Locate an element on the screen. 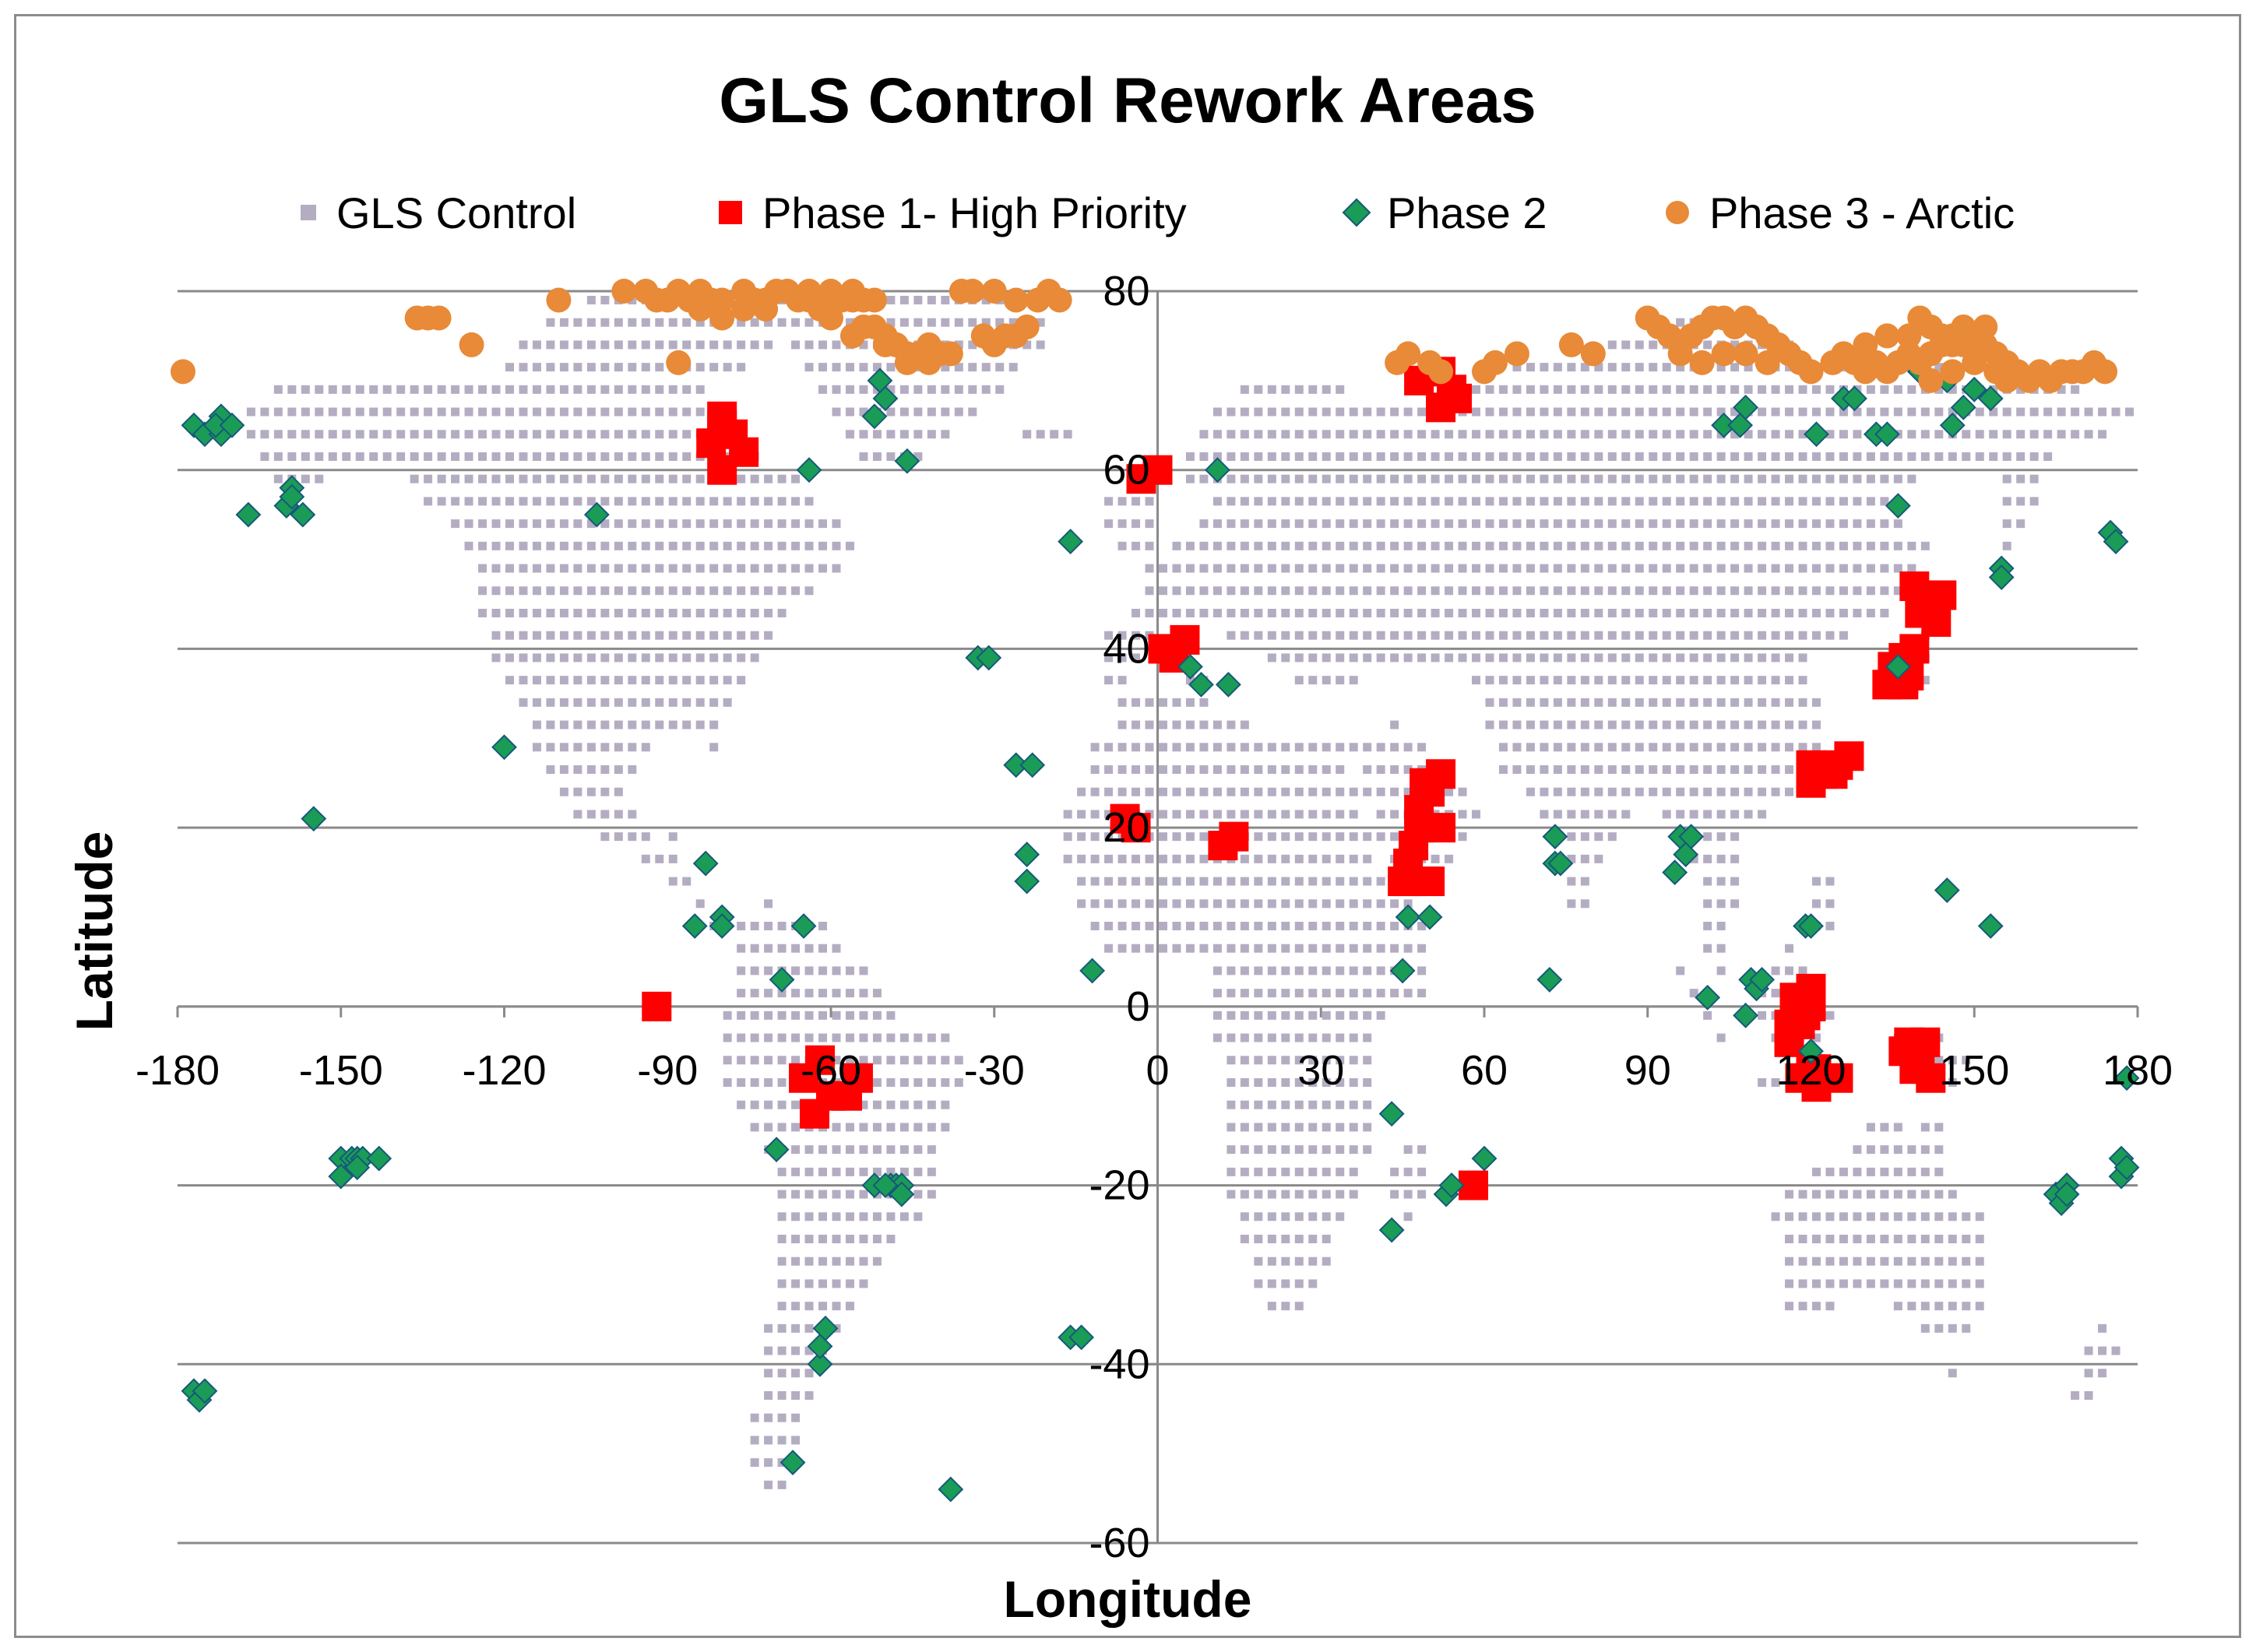  orange-circle-marker-icon is located at coordinates (1677, 212).